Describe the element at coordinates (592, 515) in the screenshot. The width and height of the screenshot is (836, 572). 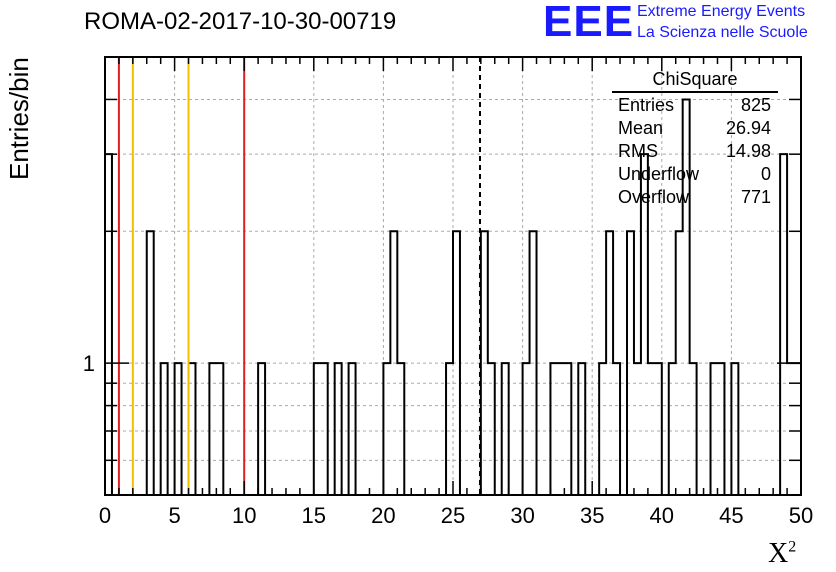
I see `x-tick-label: 35` at that location.